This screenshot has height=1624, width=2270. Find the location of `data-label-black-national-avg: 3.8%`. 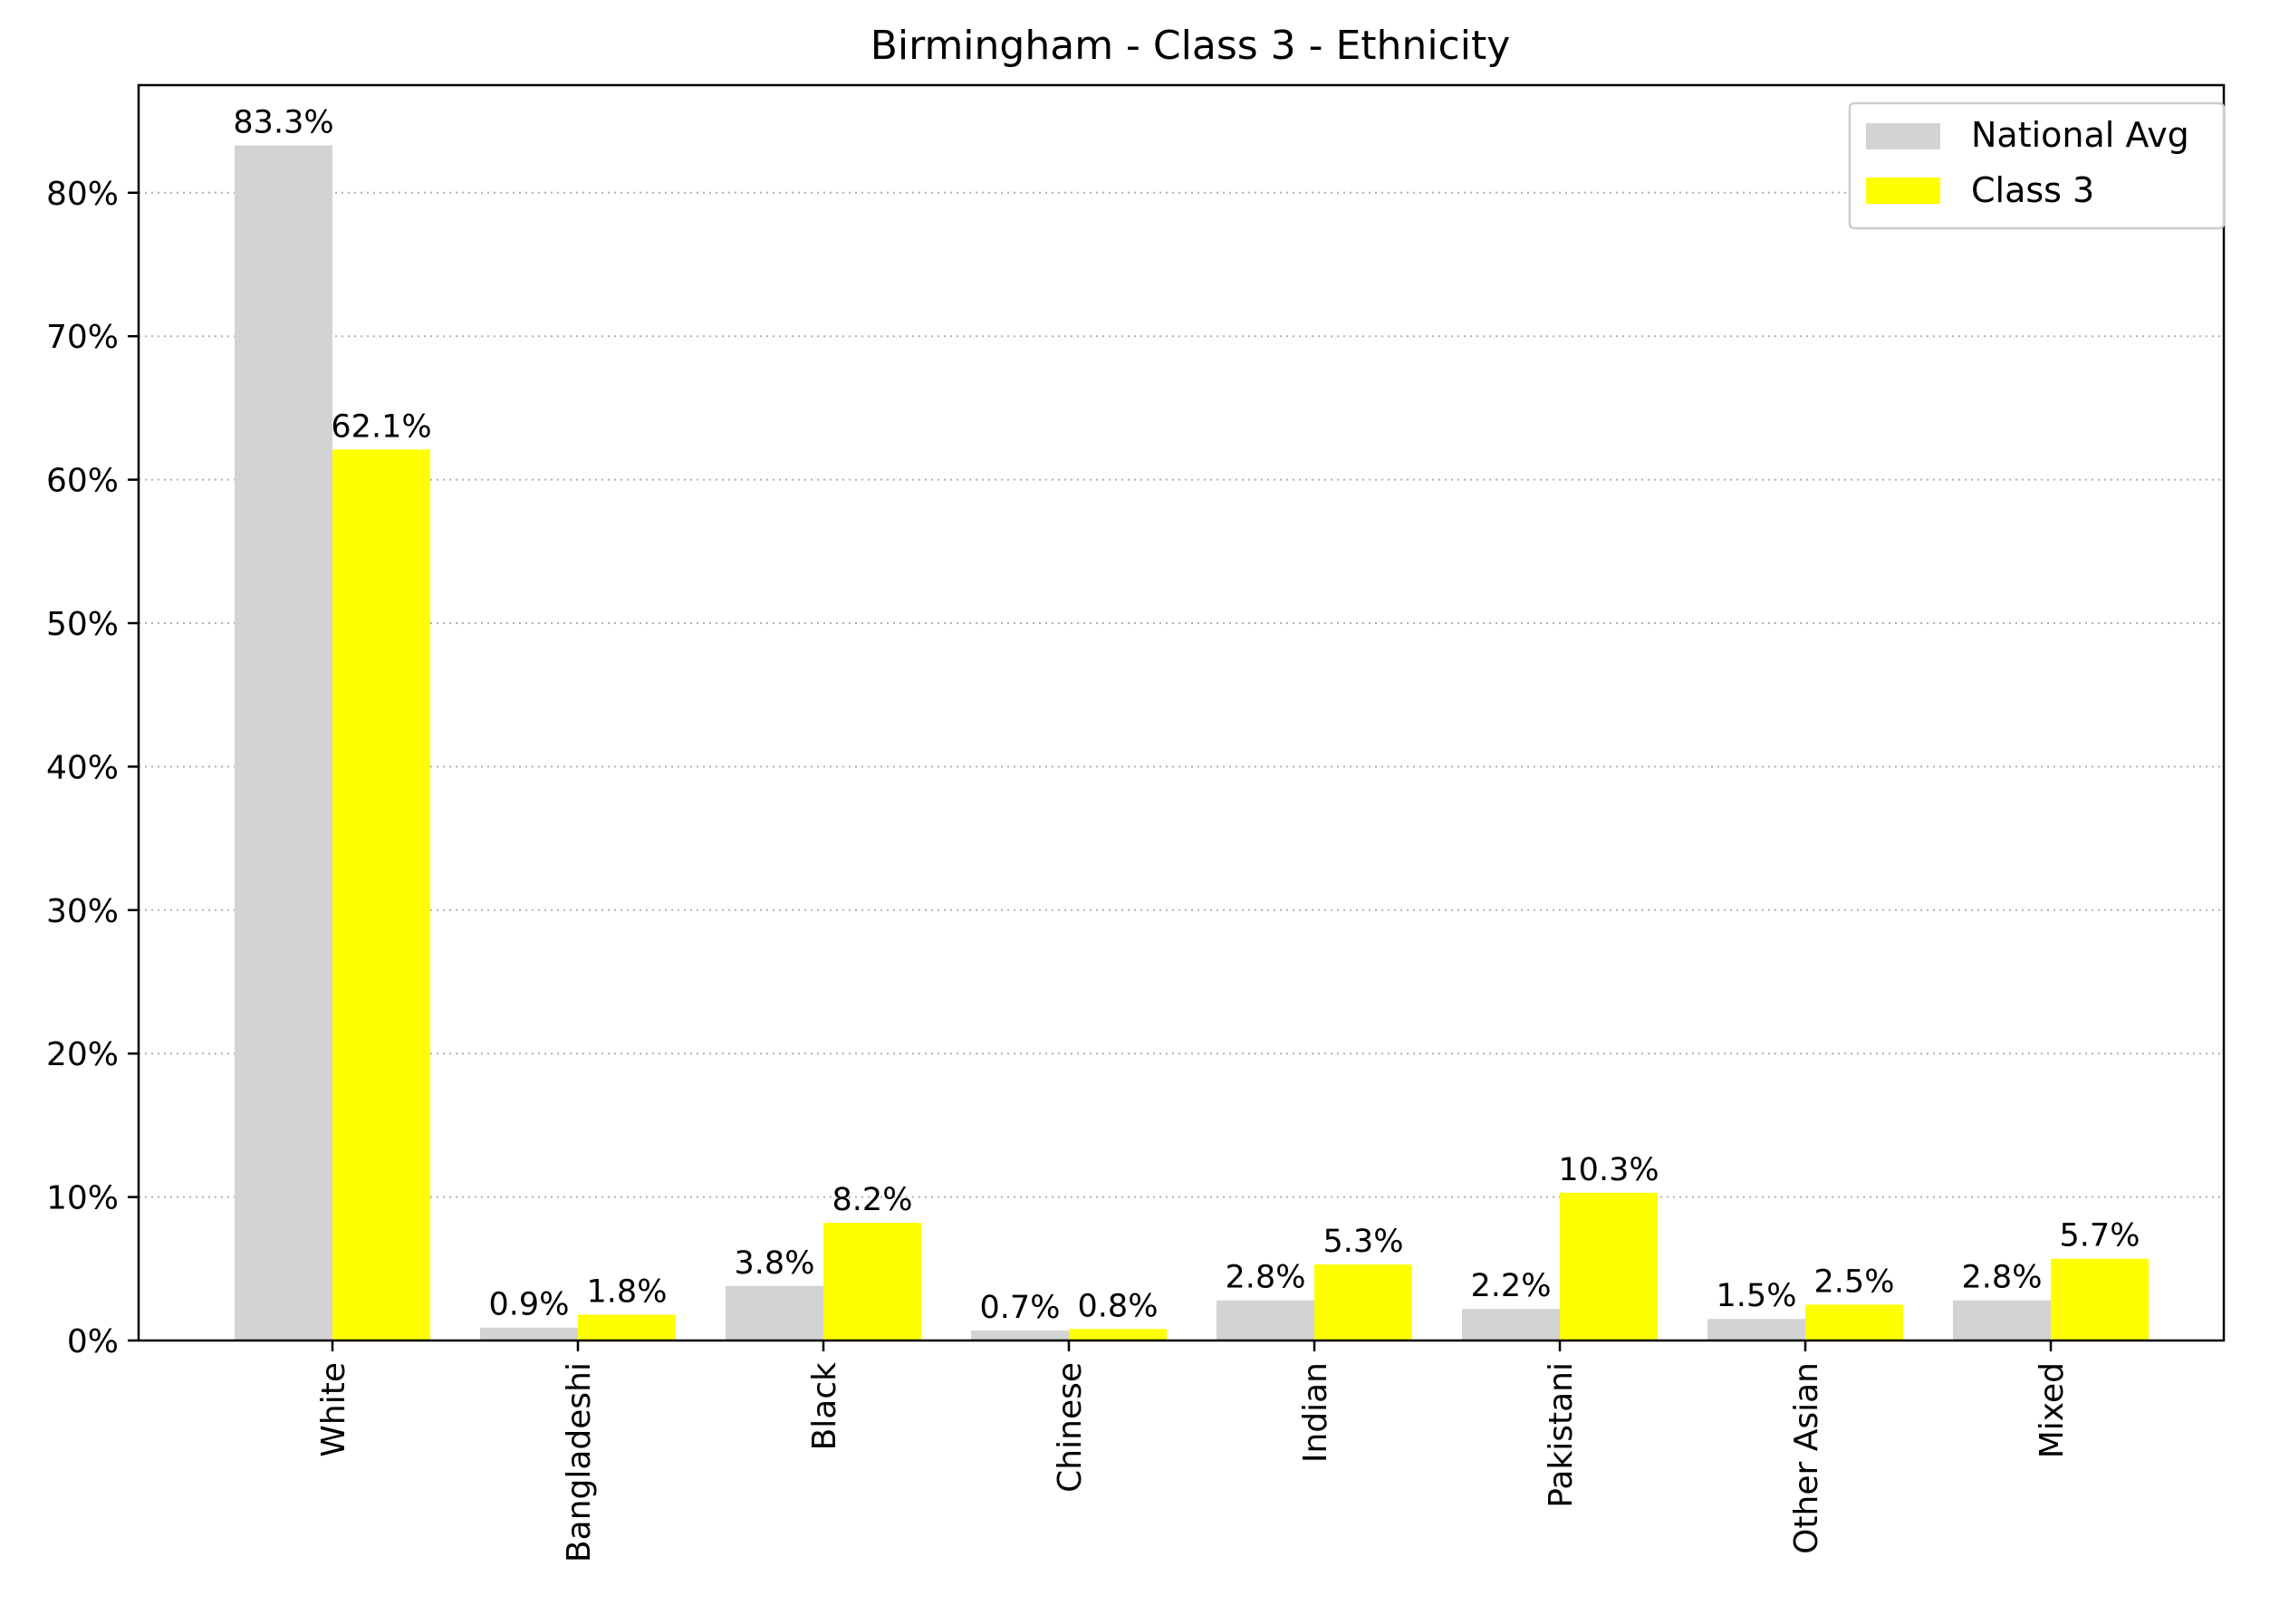

data-label-black-national-avg: 3.8% is located at coordinates (775, 1263).